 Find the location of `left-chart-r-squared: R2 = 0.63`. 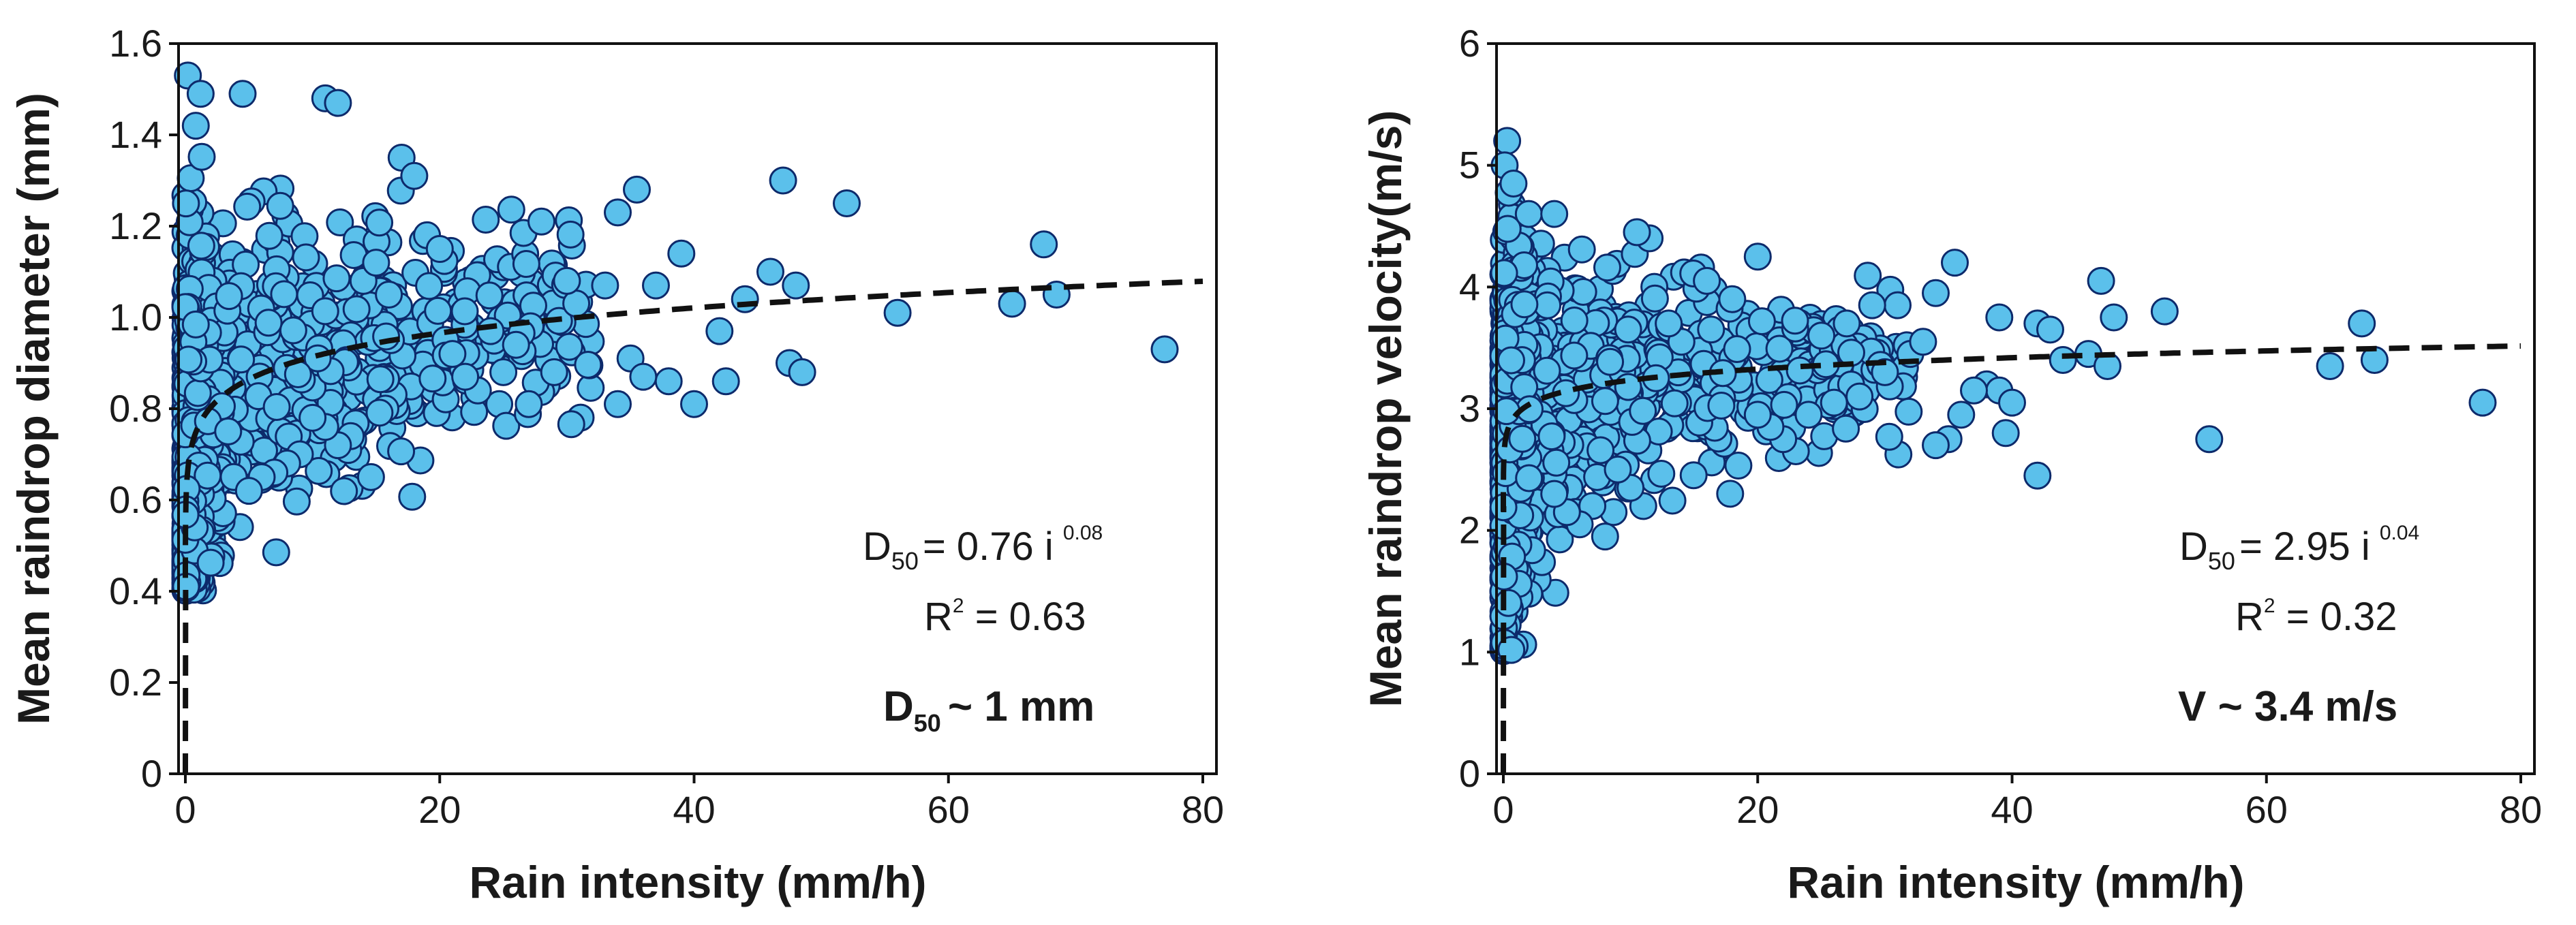

left-chart-r-squared: R2 = 0.63 is located at coordinates (1005, 617).